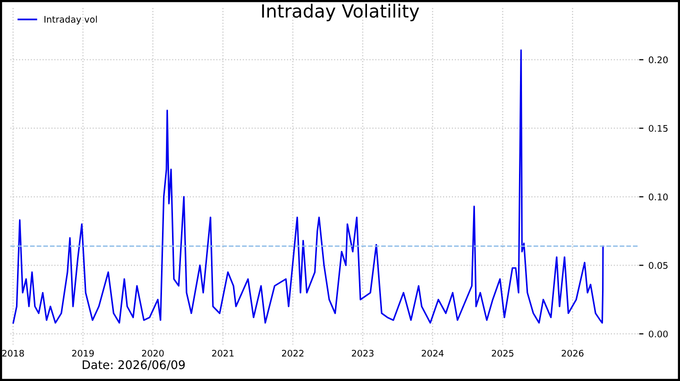 This screenshot has width=680, height=381. Describe the element at coordinates (658, 128) in the screenshot. I see `y-tick-label: 0.15` at that location.